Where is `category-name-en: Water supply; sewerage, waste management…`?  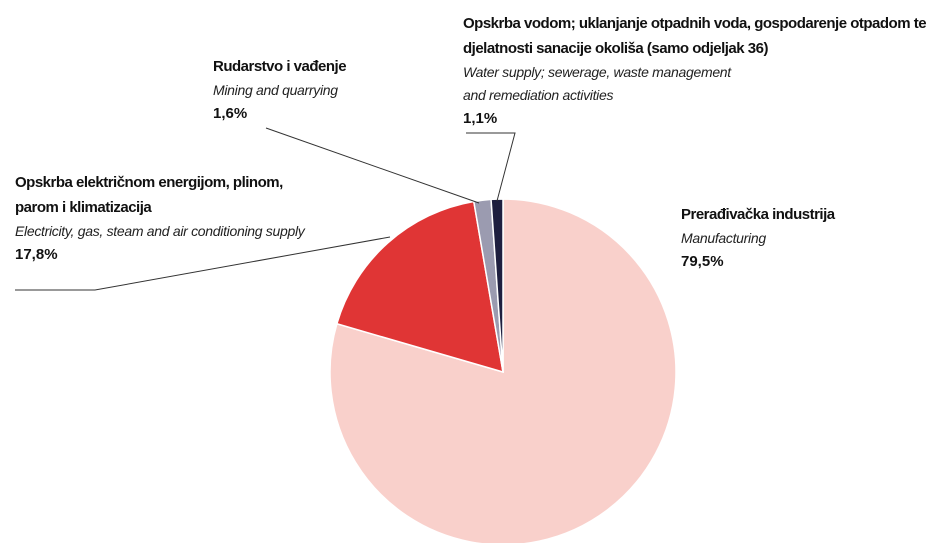 category-name-en: Water supply; sewerage, waste management… is located at coordinates (597, 83).